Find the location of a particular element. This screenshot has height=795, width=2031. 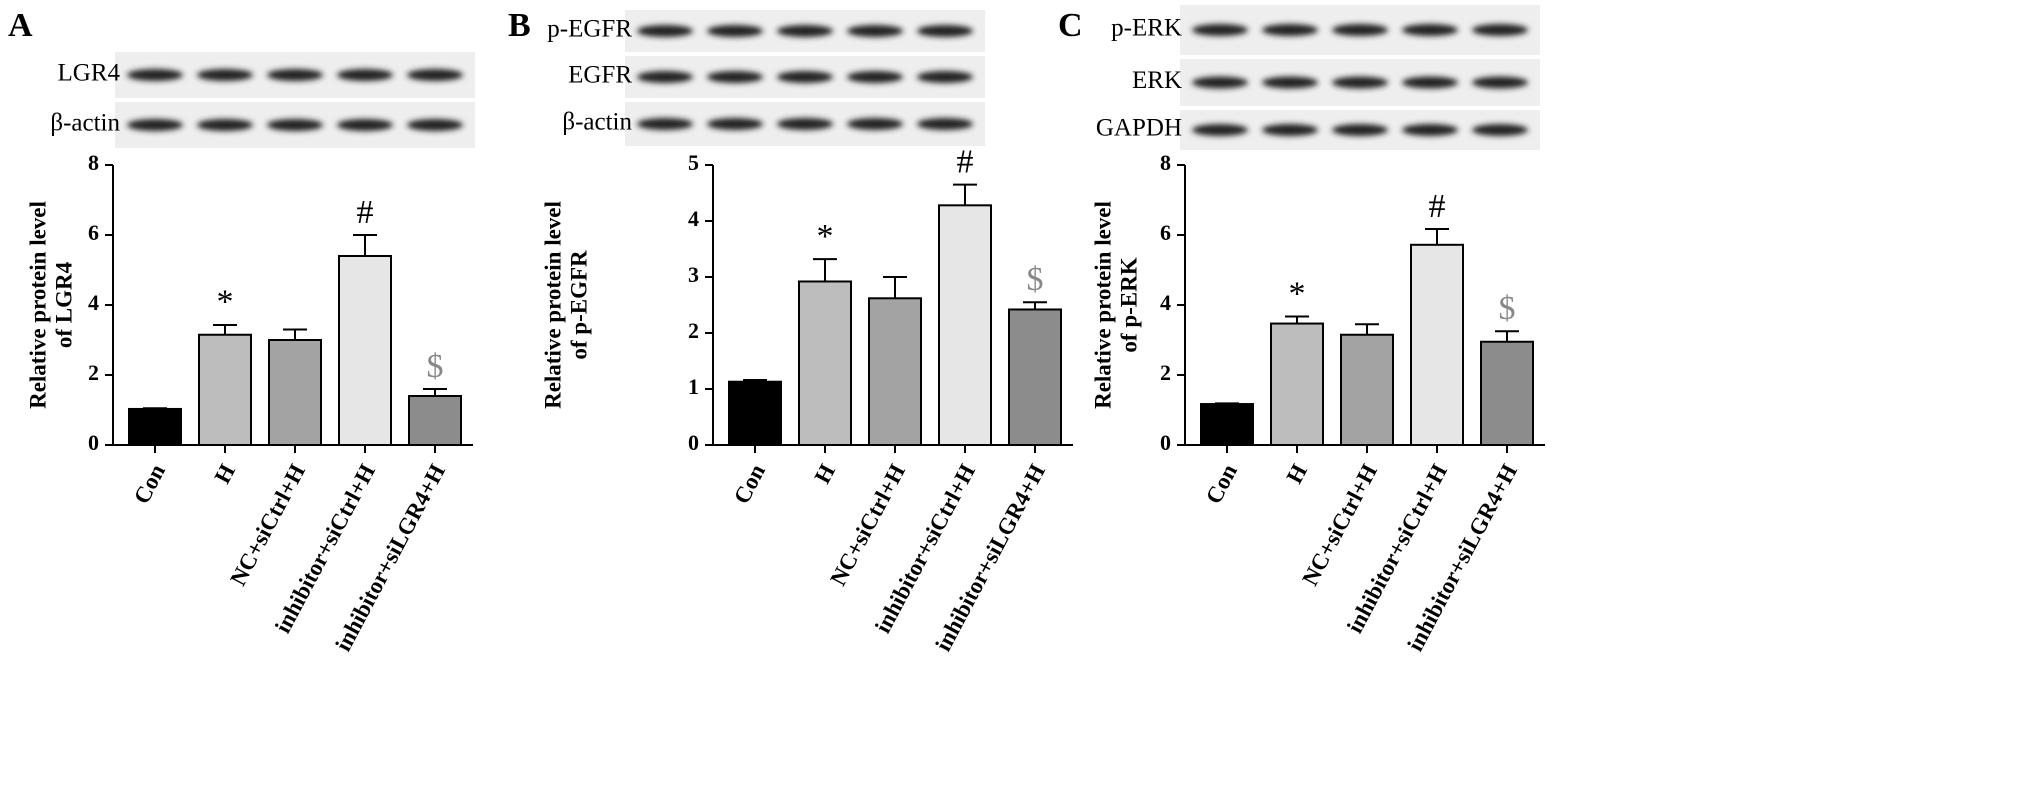

blot-label: LGR4 is located at coordinates (89, 73).